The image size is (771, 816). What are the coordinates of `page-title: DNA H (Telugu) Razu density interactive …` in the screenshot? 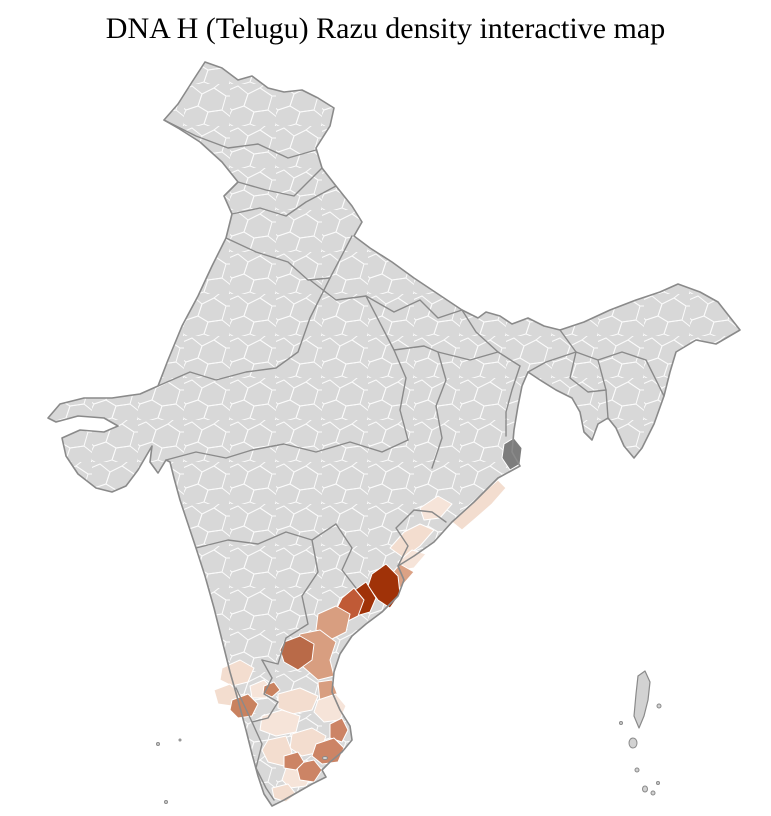 It's located at (385, 28).